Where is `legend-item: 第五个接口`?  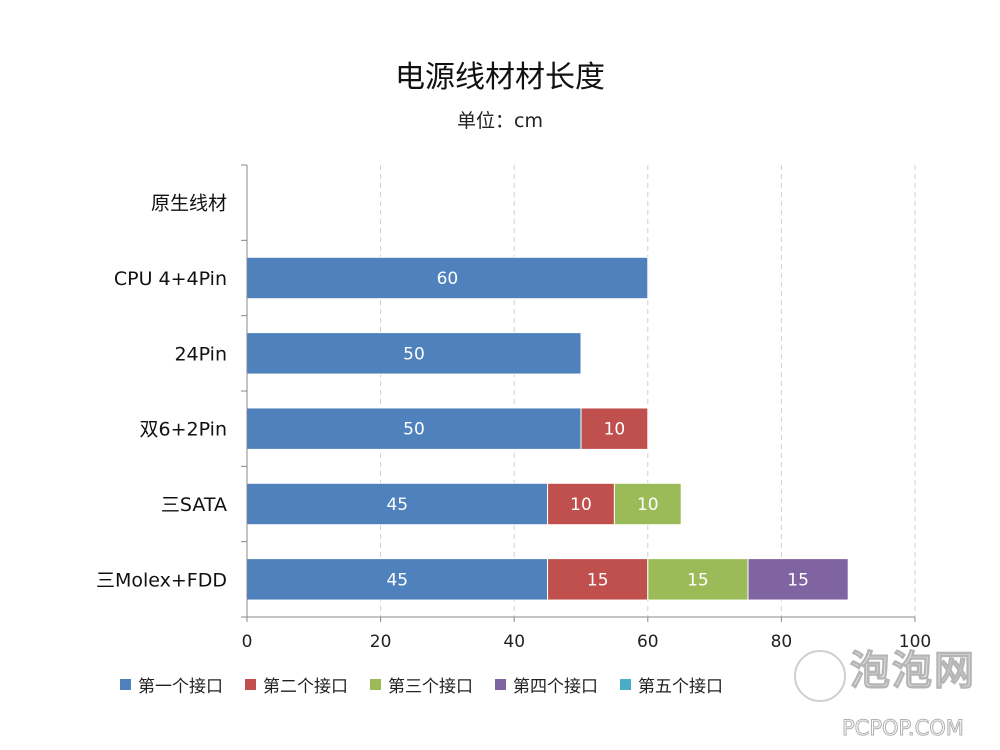 legend-item: 第五个接口 is located at coordinates (671, 684).